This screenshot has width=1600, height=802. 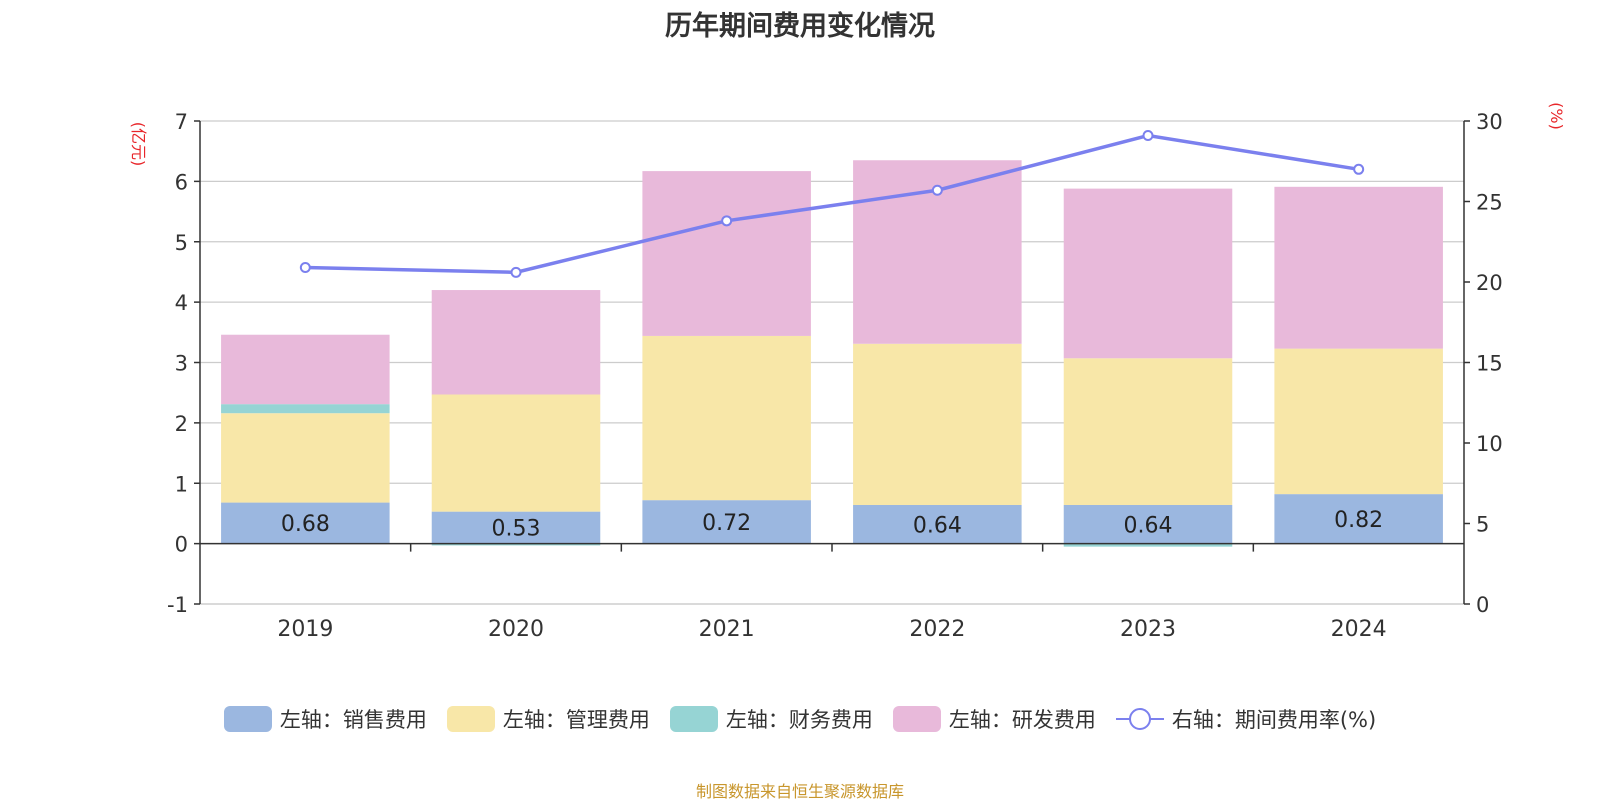 I want to click on left-y-tick-label: 4, so click(x=181, y=303).